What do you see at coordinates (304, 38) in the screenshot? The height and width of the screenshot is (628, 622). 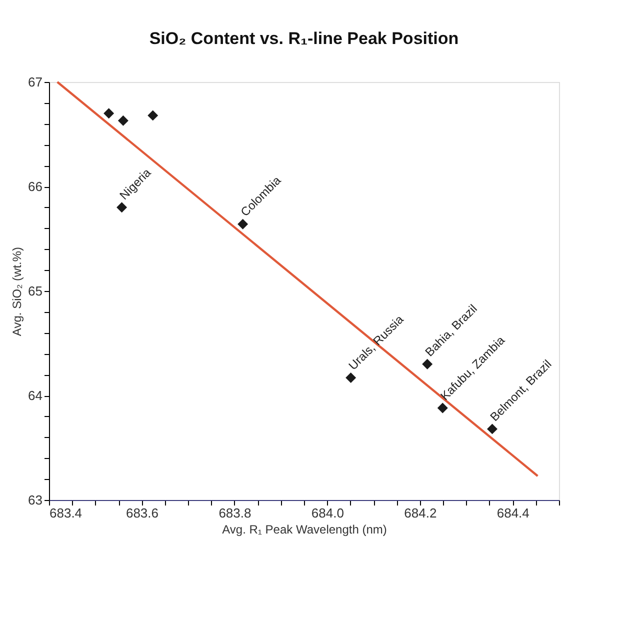 I see `chart-title: SiO₂ Content vs. R₁-line Peak Position` at bounding box center [304, 38].